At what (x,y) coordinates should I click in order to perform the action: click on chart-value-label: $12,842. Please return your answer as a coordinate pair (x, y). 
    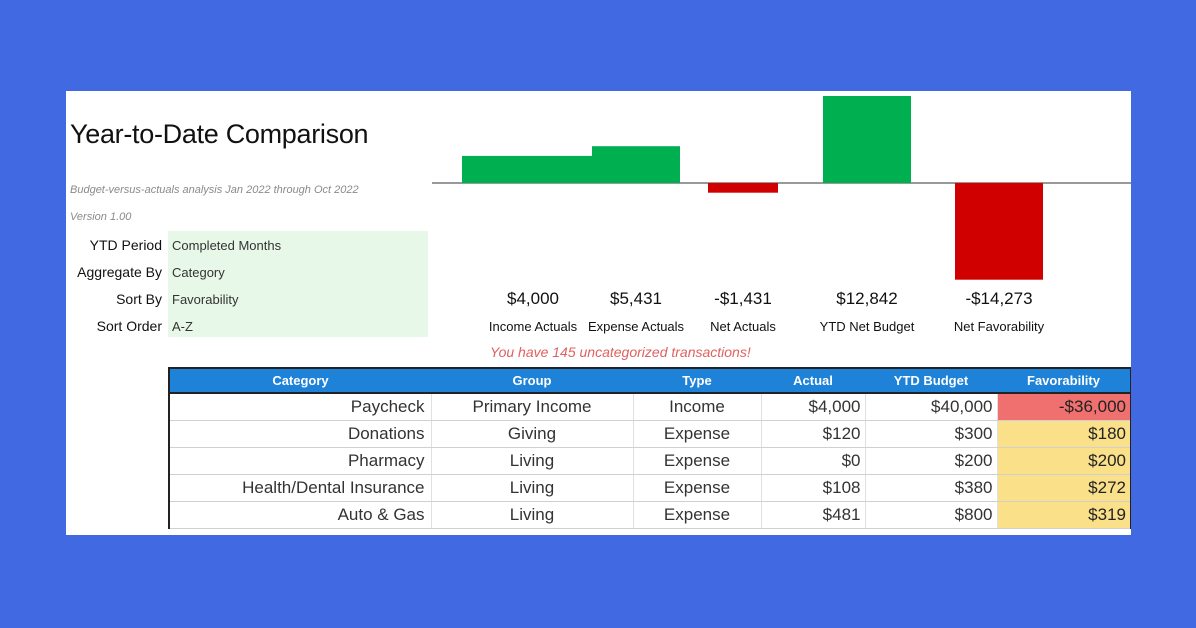
    Looking at the image, I should click on (866, 298).